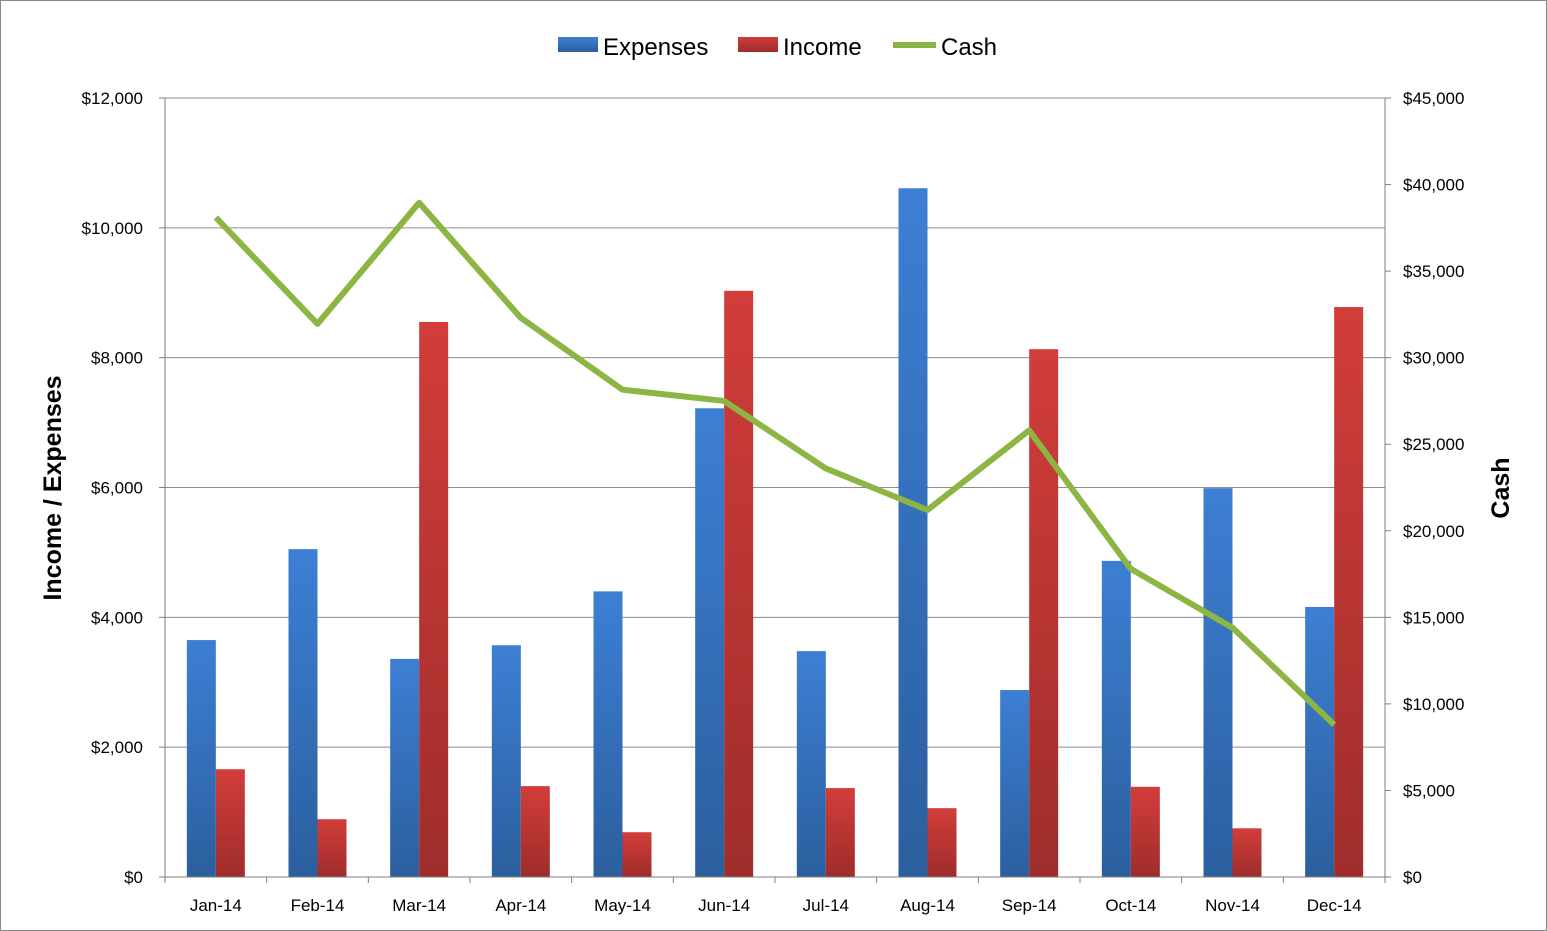 Image resolution: width=1547 pixels, height=931 pixels. Describe the element at coordinates (117, 488) in the screenshot. I see `y-tick-label: $6,000` at that location.